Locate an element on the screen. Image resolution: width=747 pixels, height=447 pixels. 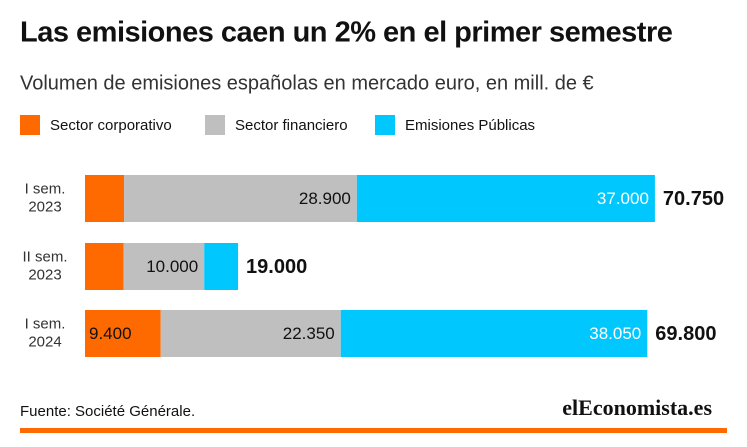
value-label: 37.000 is located at coordinates (623, 198).